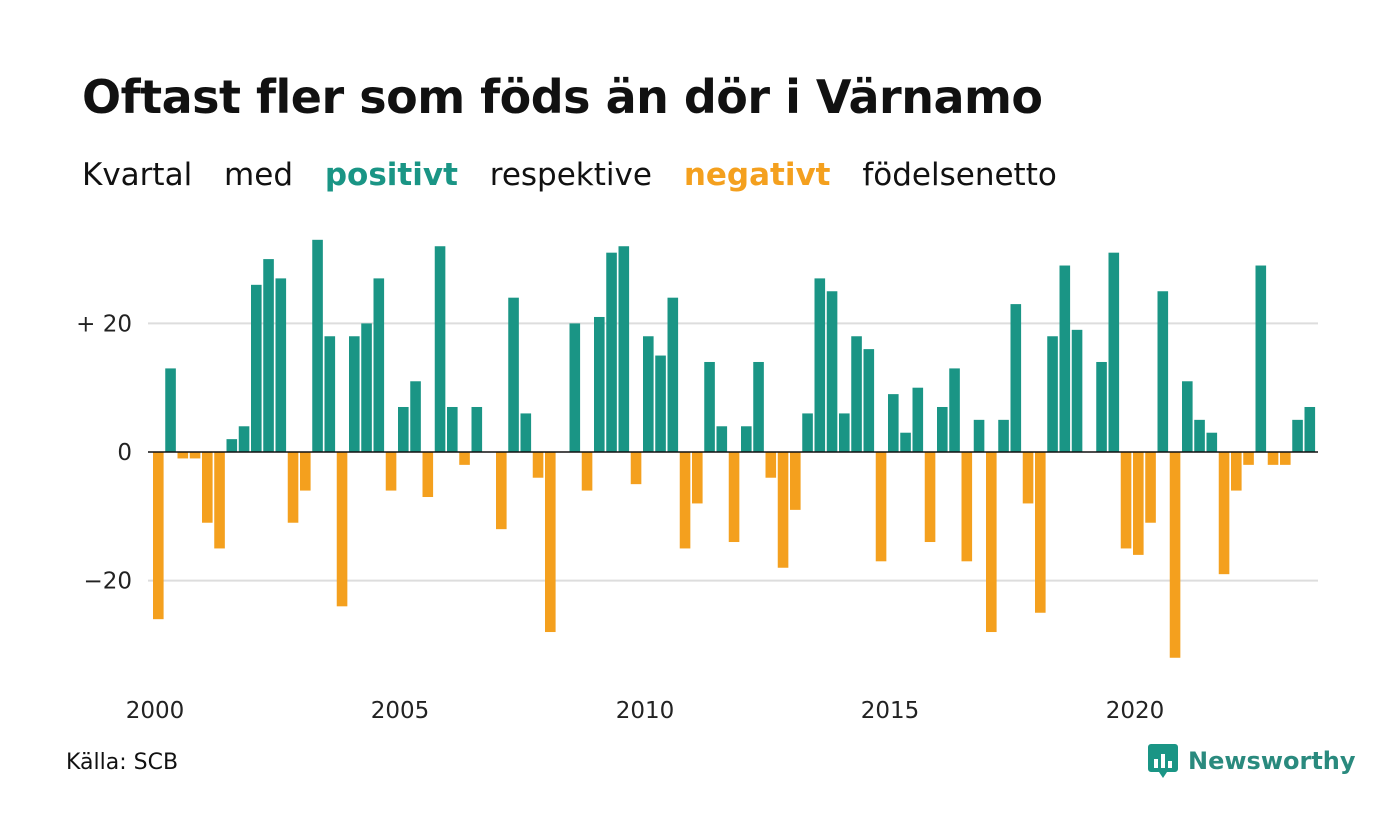 The height and width of the screenshot is (840, 1400). I want to click on bar-chart-icon, so click(1163, 761).